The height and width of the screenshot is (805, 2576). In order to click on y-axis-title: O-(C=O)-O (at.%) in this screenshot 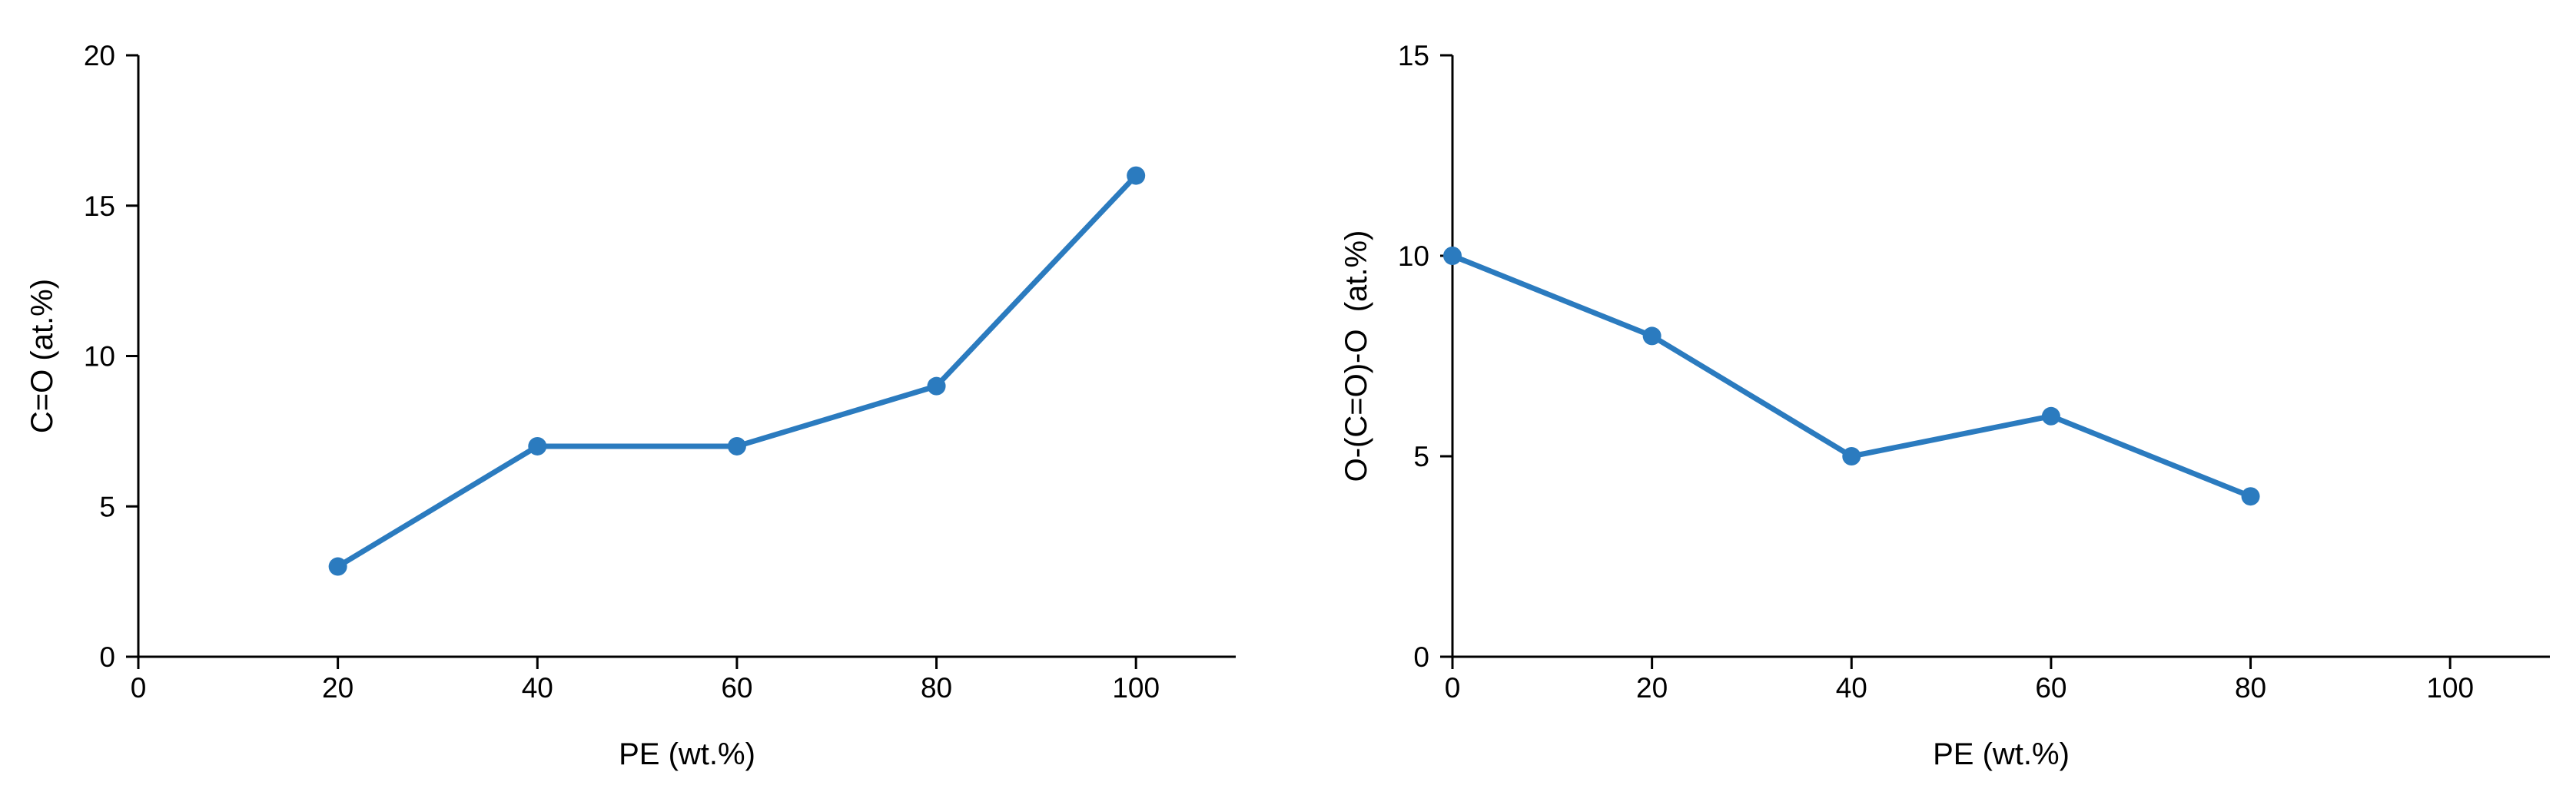, I will do `click(1356, 356)`.